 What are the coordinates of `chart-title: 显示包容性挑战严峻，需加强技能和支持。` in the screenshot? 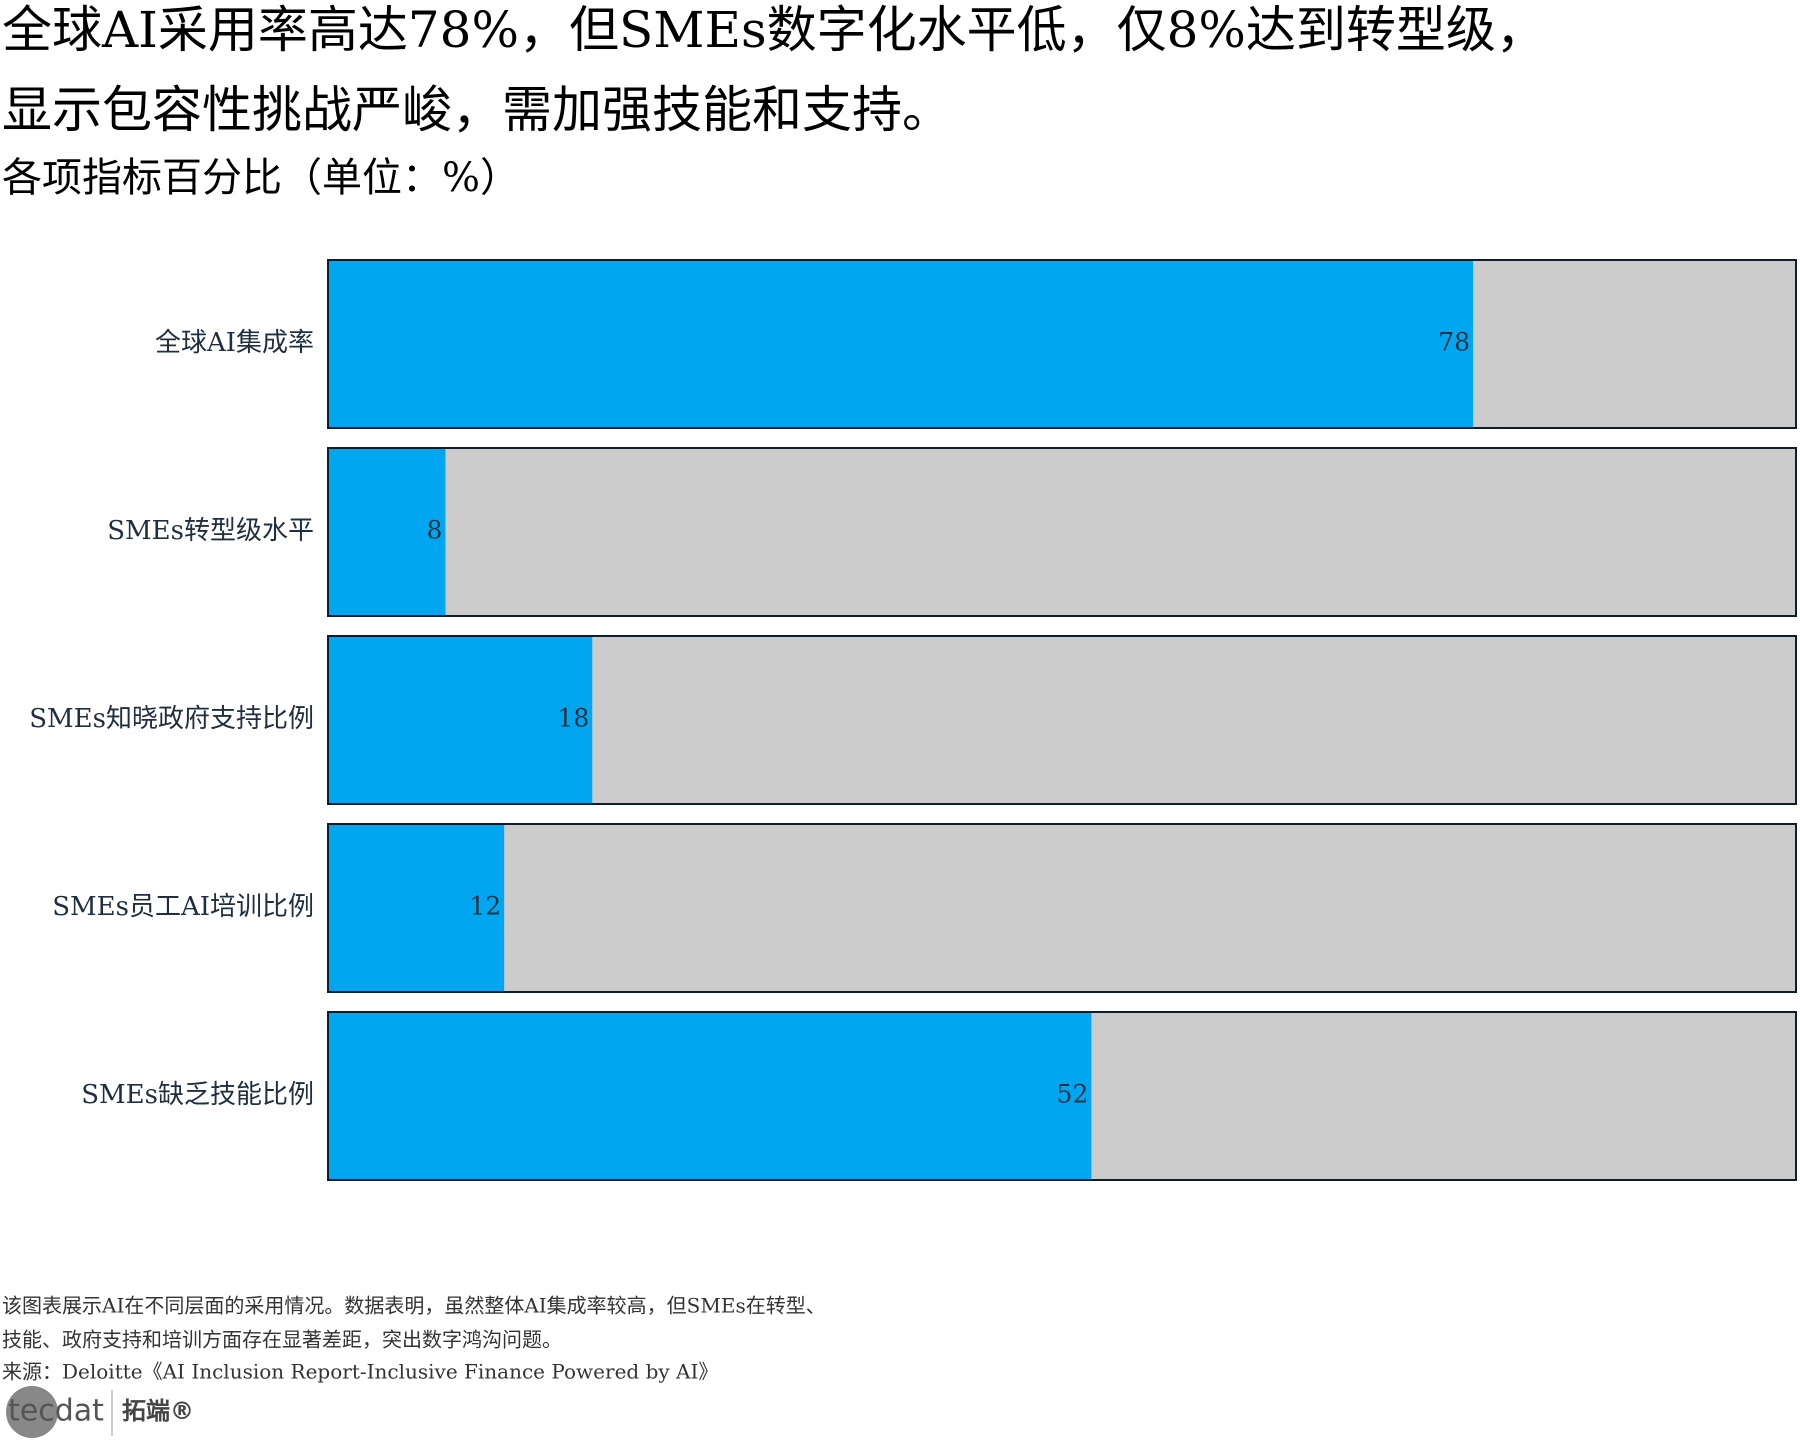 It's located at (477, 110).